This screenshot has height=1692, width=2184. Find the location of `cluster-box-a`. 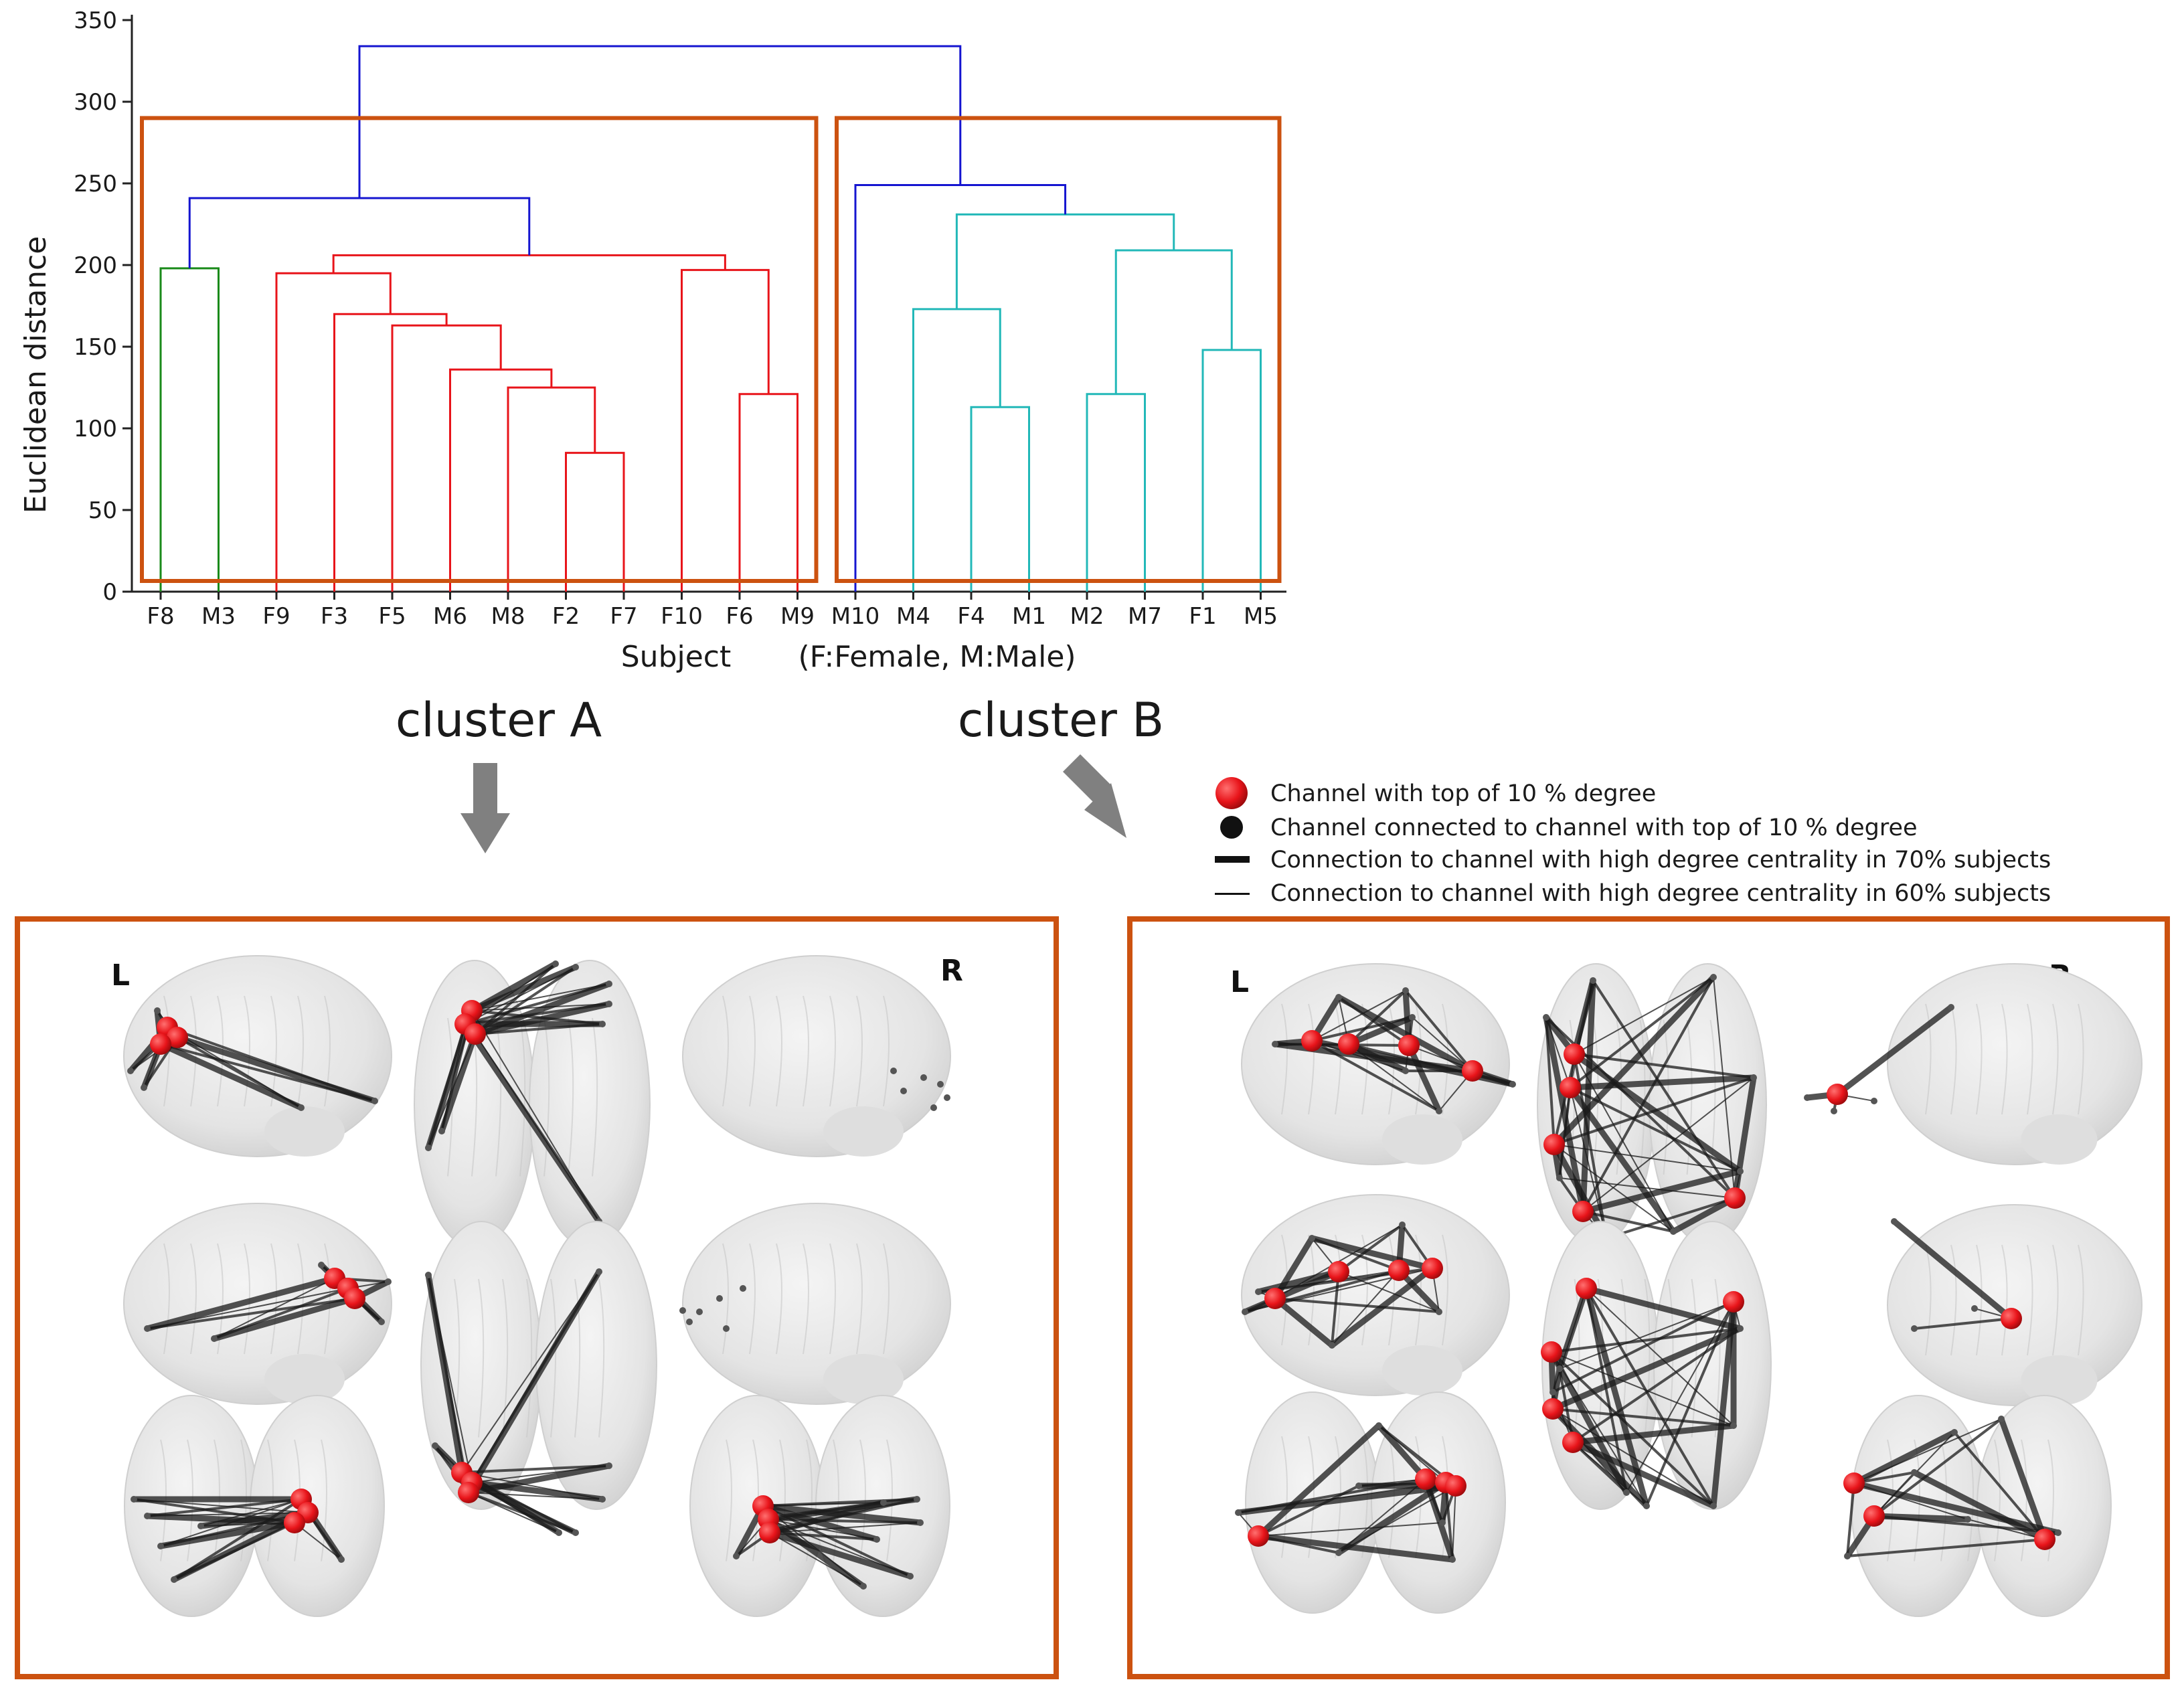

cluster-box-a is located at coordinates (479, 349).